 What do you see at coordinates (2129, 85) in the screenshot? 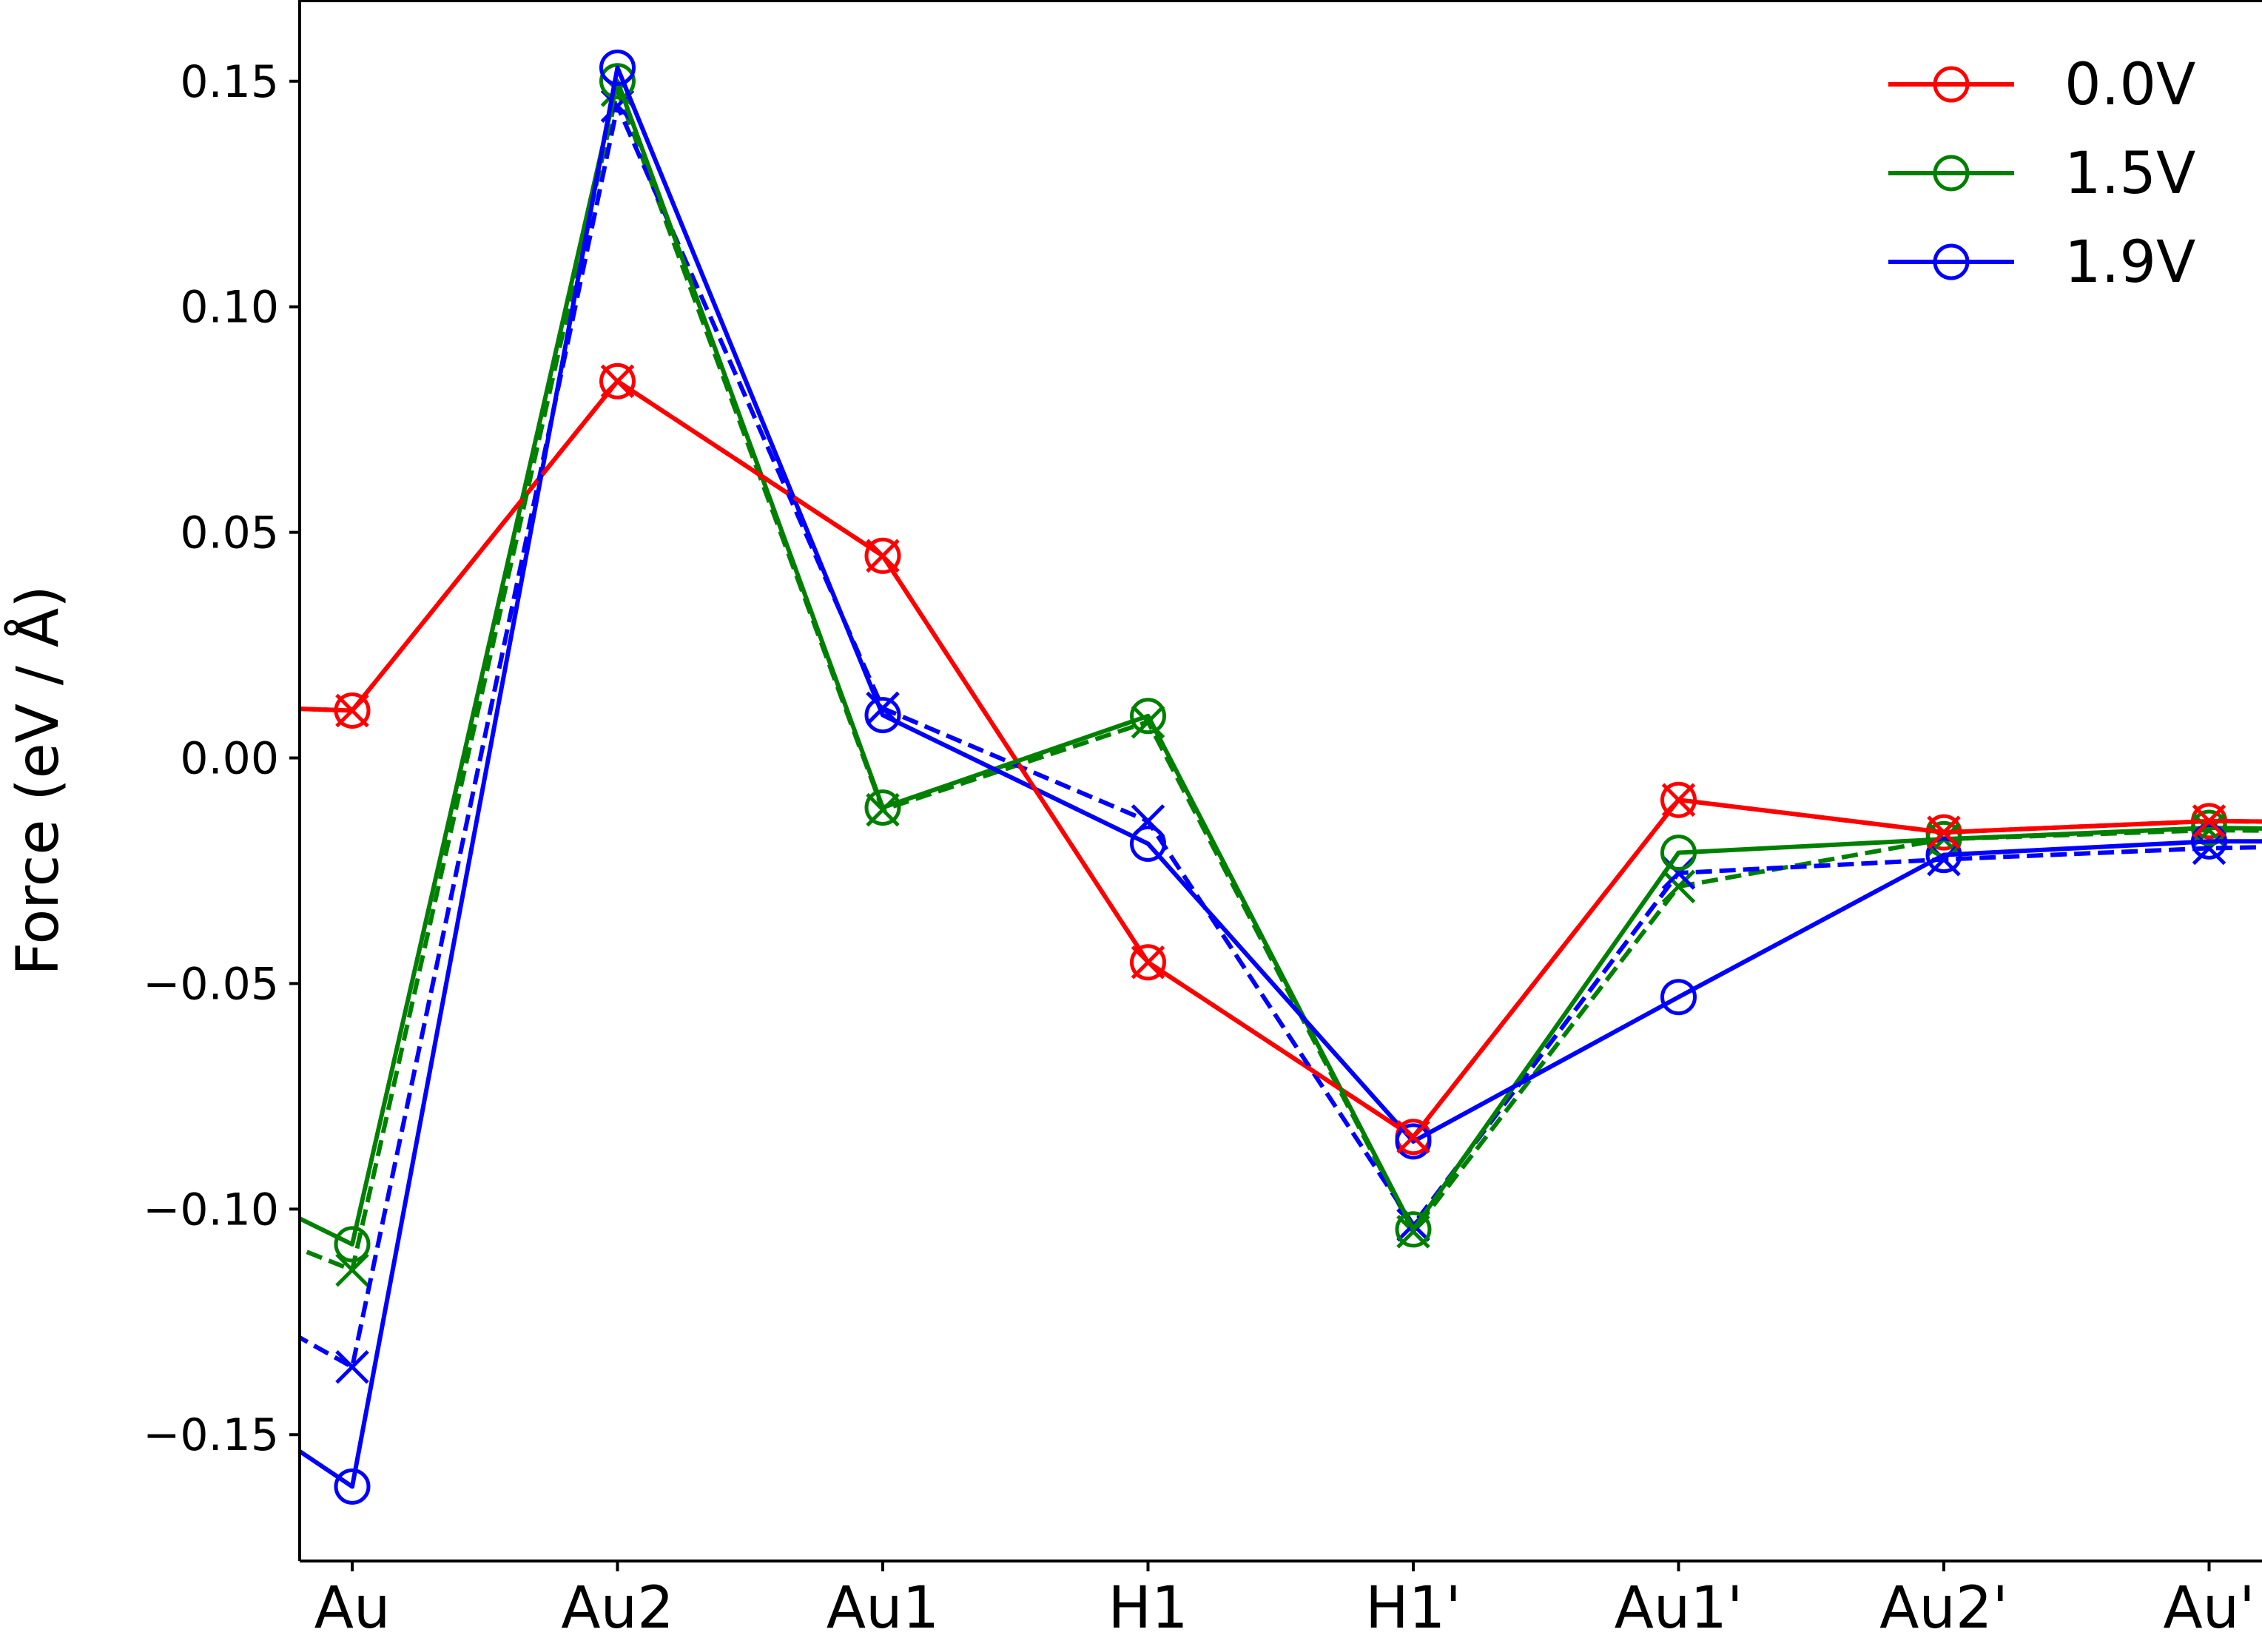
I see `legend-label: 0.0V` at bounding box center [2129, 85].